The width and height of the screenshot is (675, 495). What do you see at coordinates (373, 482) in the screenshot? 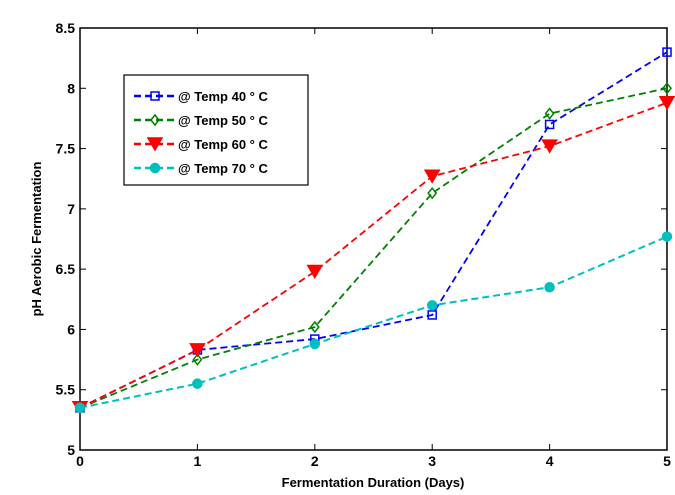
I see `x-axis-label: Fermentation Duration (Days)` at bounding box center [373, 482].